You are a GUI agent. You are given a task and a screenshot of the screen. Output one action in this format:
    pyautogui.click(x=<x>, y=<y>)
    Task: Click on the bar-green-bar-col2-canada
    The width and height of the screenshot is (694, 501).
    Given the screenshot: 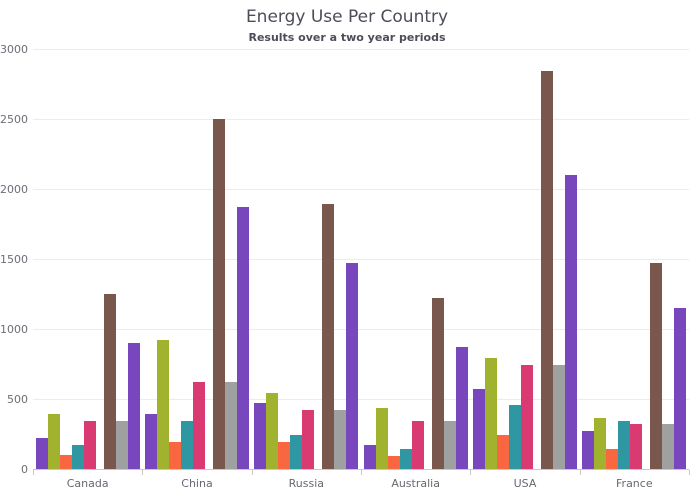 What is the action you would take?
    pyautogui.click(x=53, y=441)
    